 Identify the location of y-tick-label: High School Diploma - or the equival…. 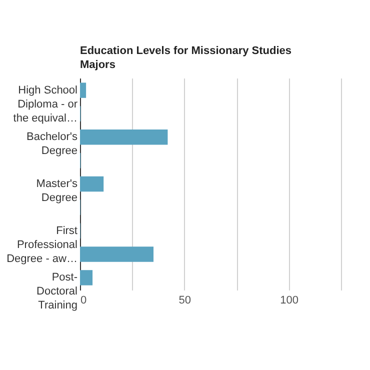
(45, 104).